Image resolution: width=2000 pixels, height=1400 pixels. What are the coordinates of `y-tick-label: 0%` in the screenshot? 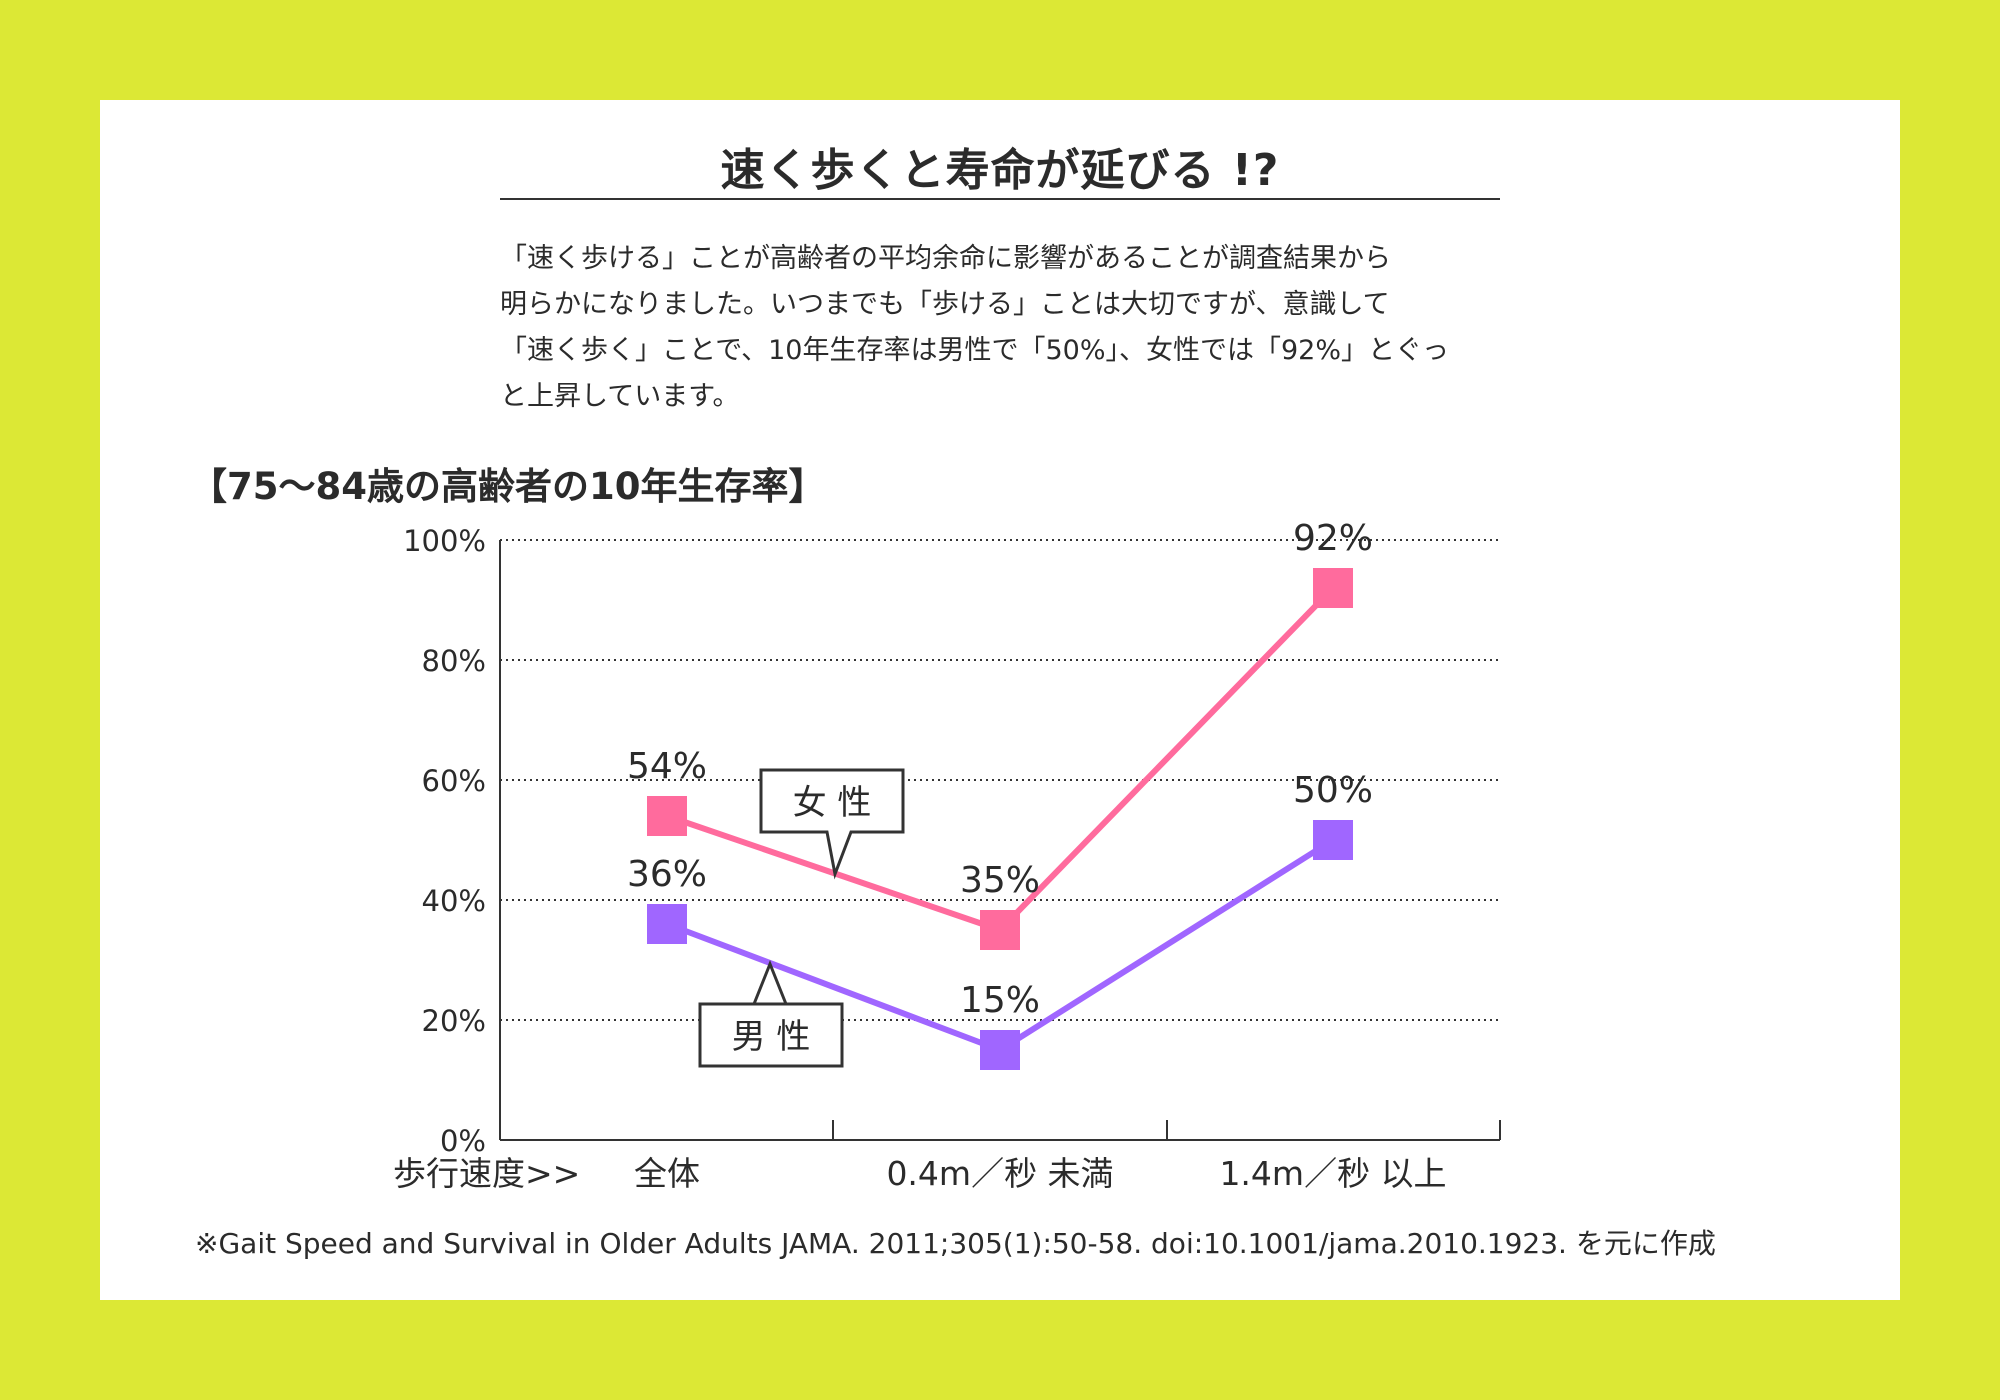 It's located at (463, 1141).